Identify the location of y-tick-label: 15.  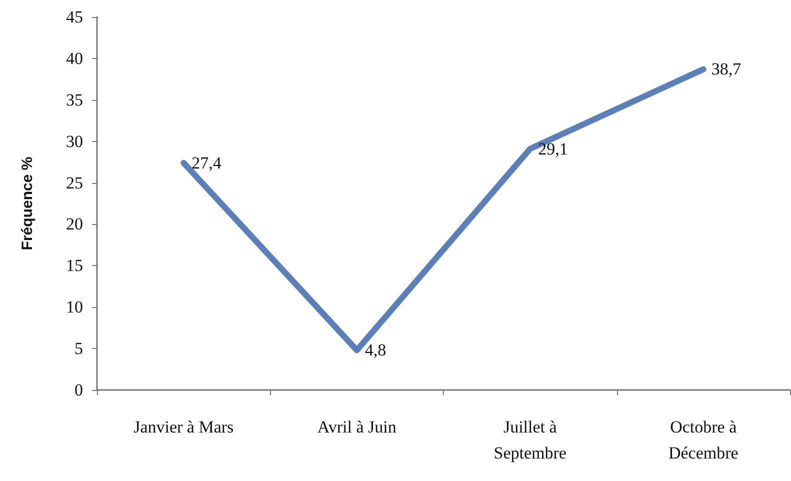
(74, 266).